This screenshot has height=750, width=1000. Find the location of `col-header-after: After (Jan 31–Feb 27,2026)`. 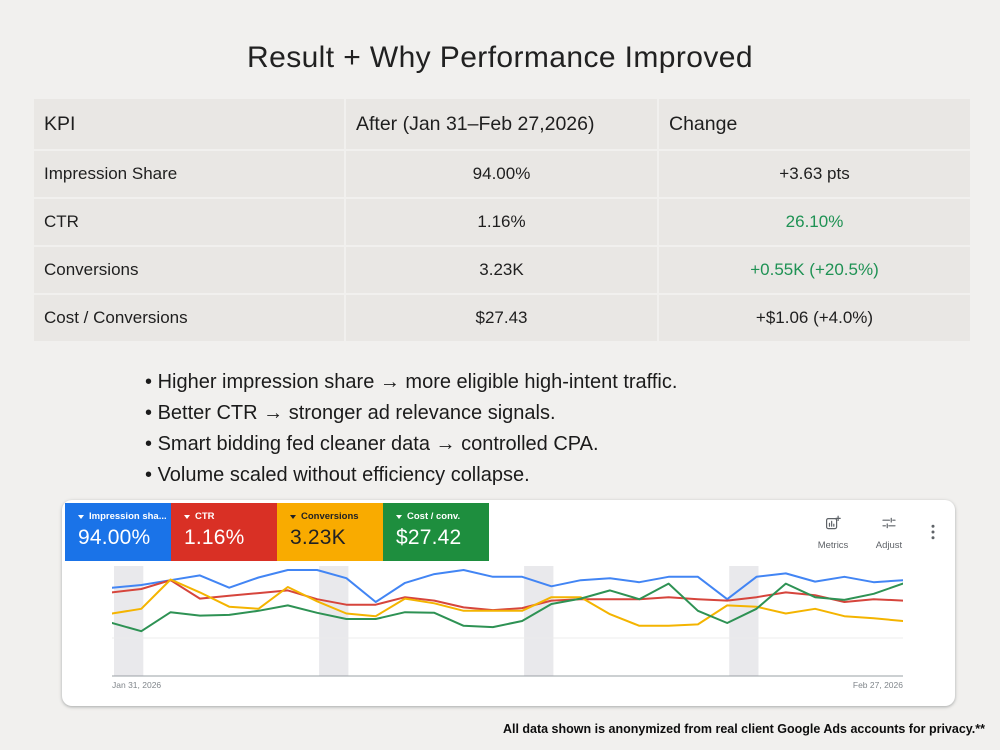

col-header-after: After (Jan 31–Feb 27,2026) is located at coordinates (501, 124).